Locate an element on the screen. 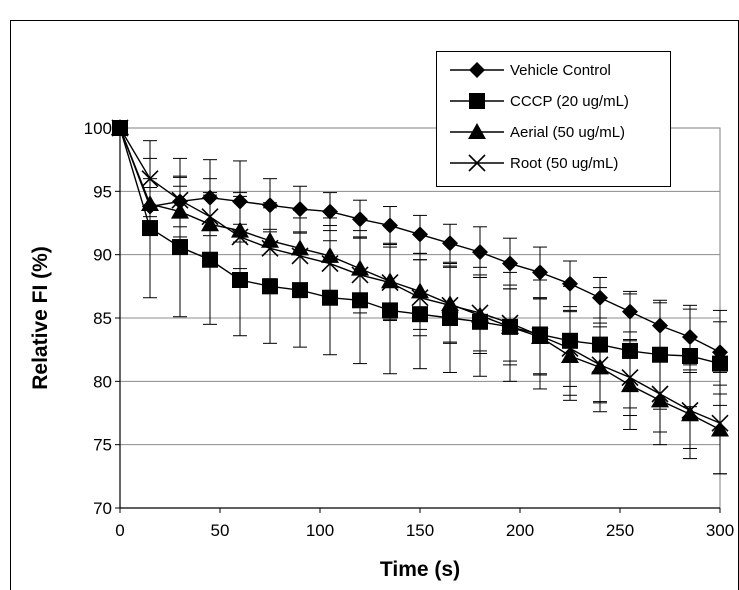 This screenshot has width=739, height=590. x-tick-label: 0 is located at coordinates (119, 530).